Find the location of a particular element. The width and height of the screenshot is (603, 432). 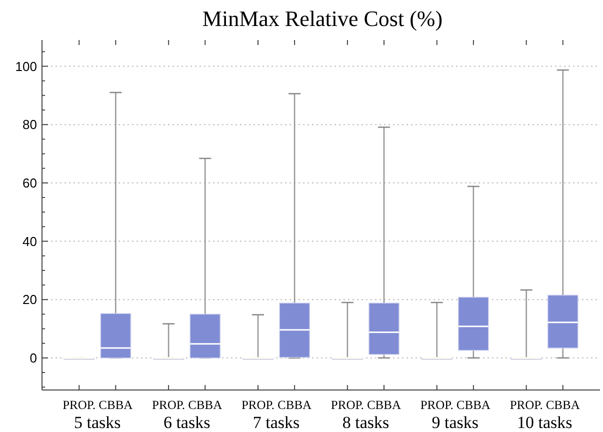

chart-title: MinMax Relative Cost (%) is located at coordinates (322, 18).